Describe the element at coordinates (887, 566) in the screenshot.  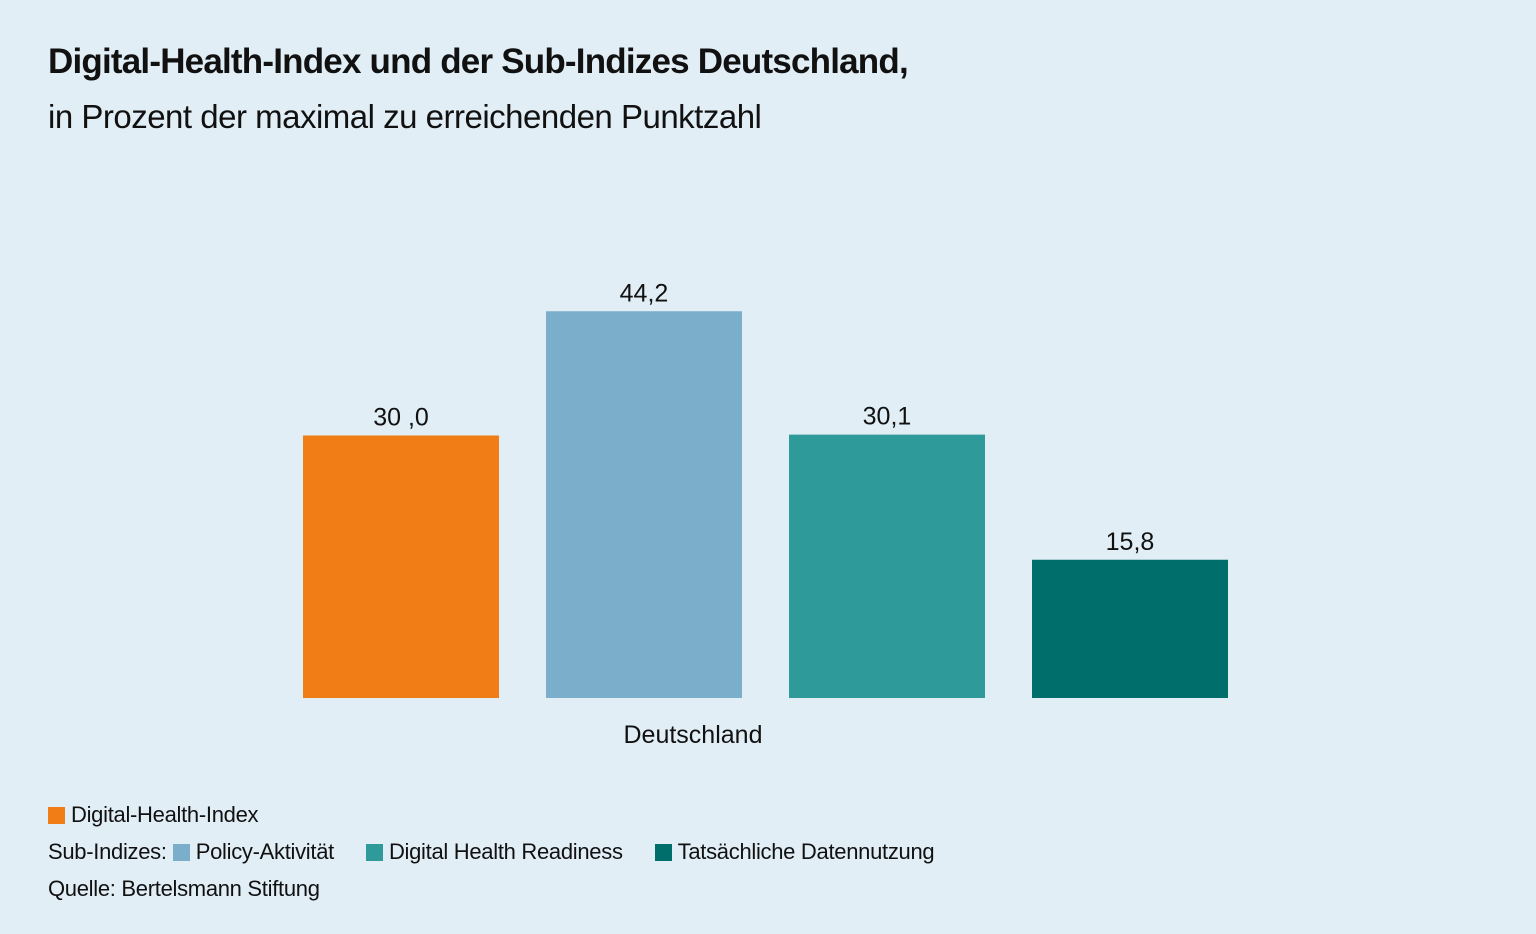
I see `bar-digital-health-readiness` at that location.